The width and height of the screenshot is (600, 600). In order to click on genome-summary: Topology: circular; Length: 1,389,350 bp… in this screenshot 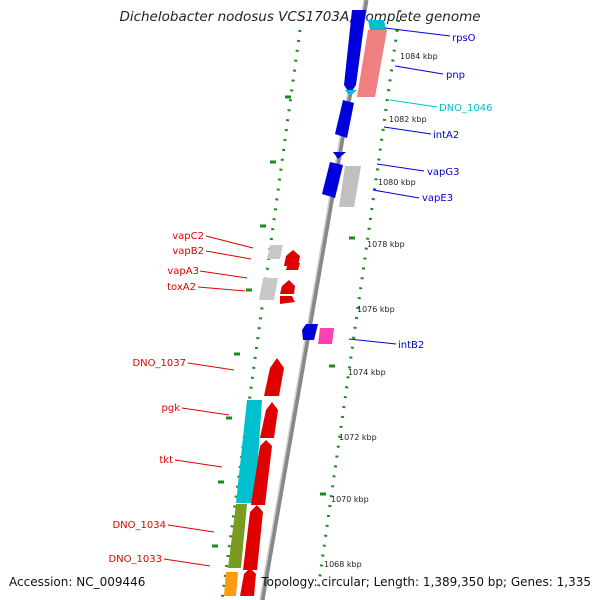, I will do `click(426, 582)`.